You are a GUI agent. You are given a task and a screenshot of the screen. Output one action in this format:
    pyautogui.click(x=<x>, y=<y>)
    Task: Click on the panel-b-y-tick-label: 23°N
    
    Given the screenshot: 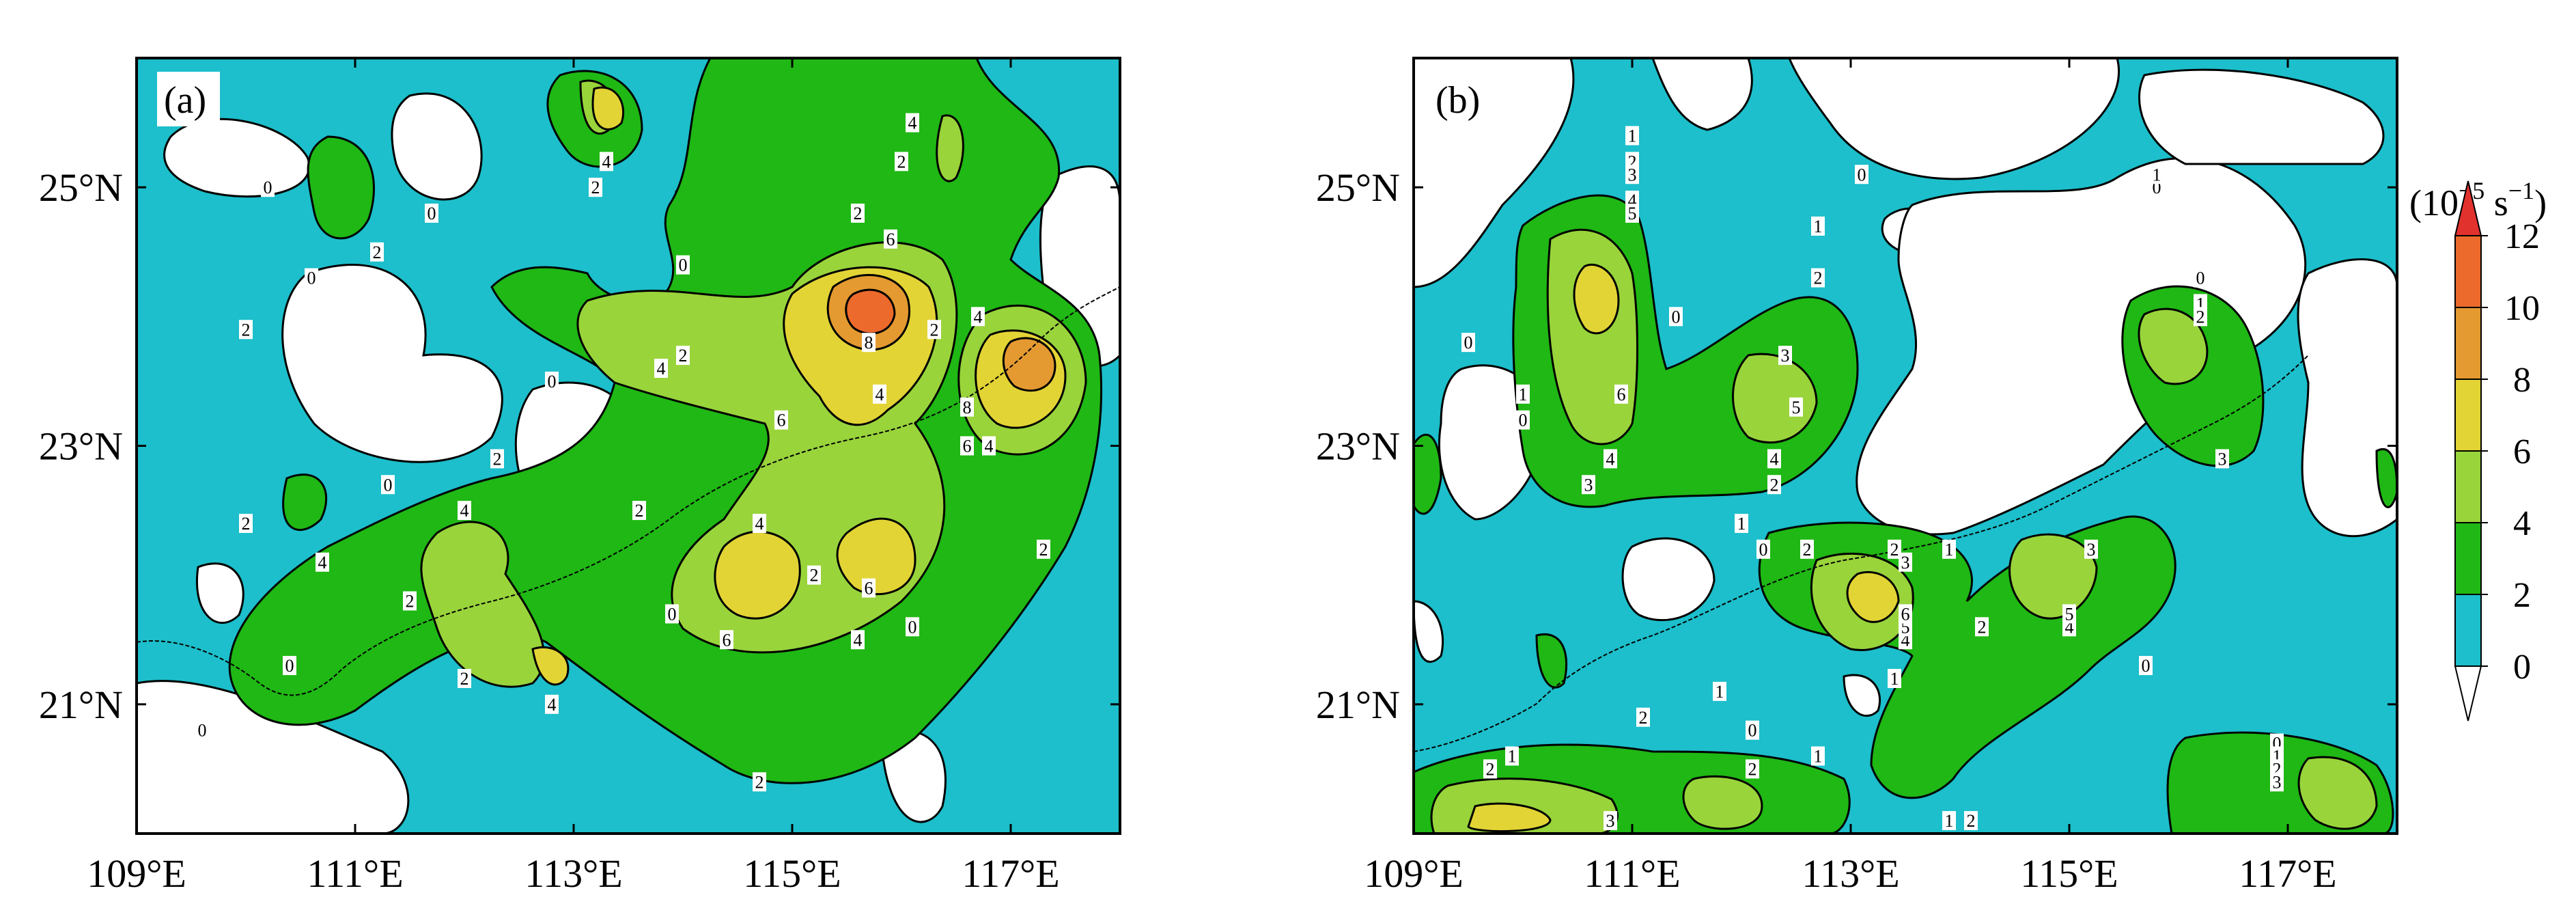 What is the action you would take?
    pyautogui.click(x=1358, y=446)
    